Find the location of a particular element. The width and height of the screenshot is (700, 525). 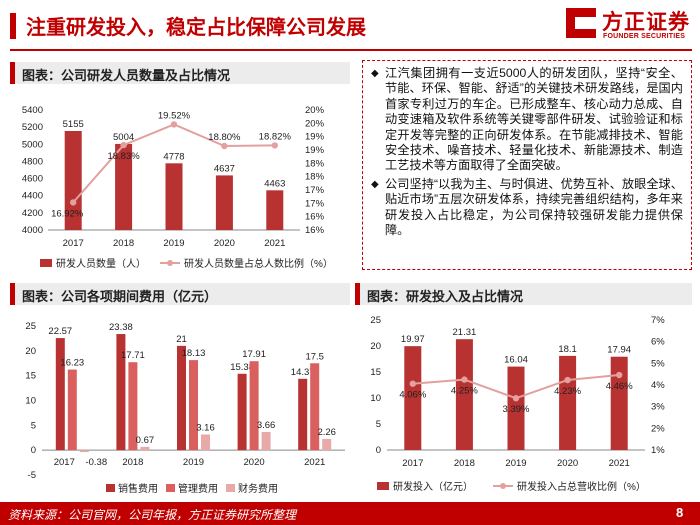

y2-tick-label: 6% is located at coordinates (658, 342).